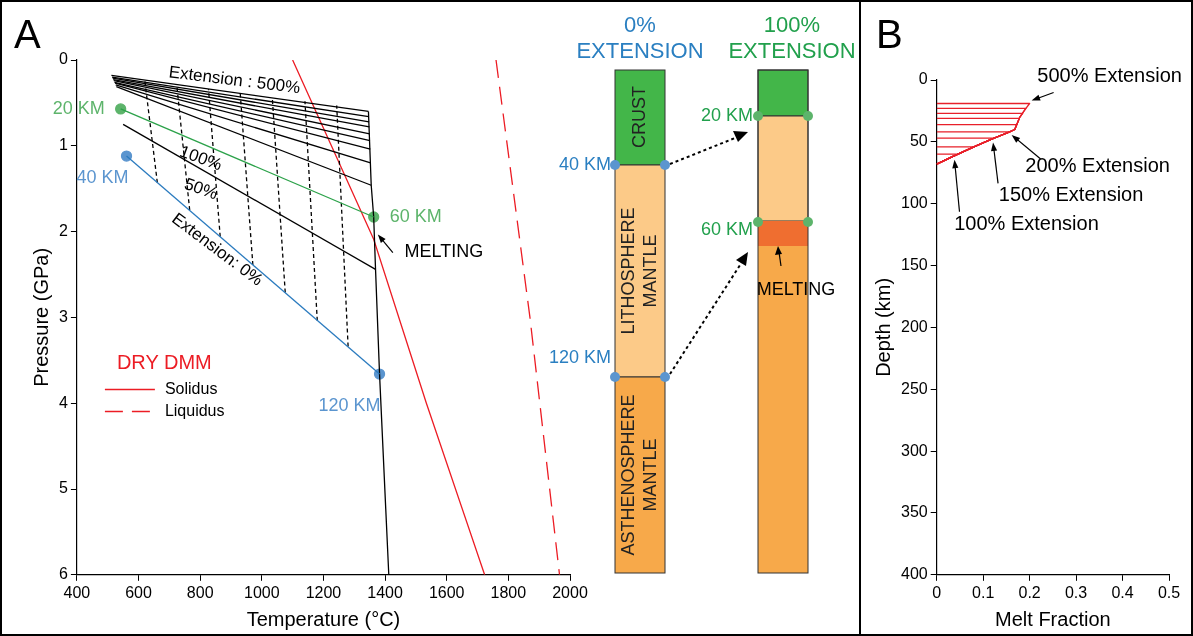  Describe the element at coordinates (1097, 165) in the screenshot. I see `annotation: 200% Extension` at that location.